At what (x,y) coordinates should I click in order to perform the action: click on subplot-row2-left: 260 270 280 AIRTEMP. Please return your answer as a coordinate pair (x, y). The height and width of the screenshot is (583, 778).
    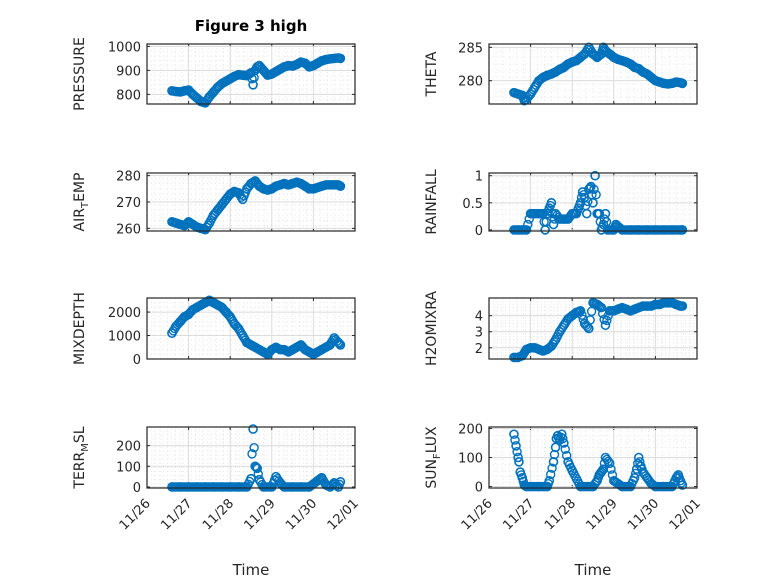
    Looking at the image, I should click on (214, 203).